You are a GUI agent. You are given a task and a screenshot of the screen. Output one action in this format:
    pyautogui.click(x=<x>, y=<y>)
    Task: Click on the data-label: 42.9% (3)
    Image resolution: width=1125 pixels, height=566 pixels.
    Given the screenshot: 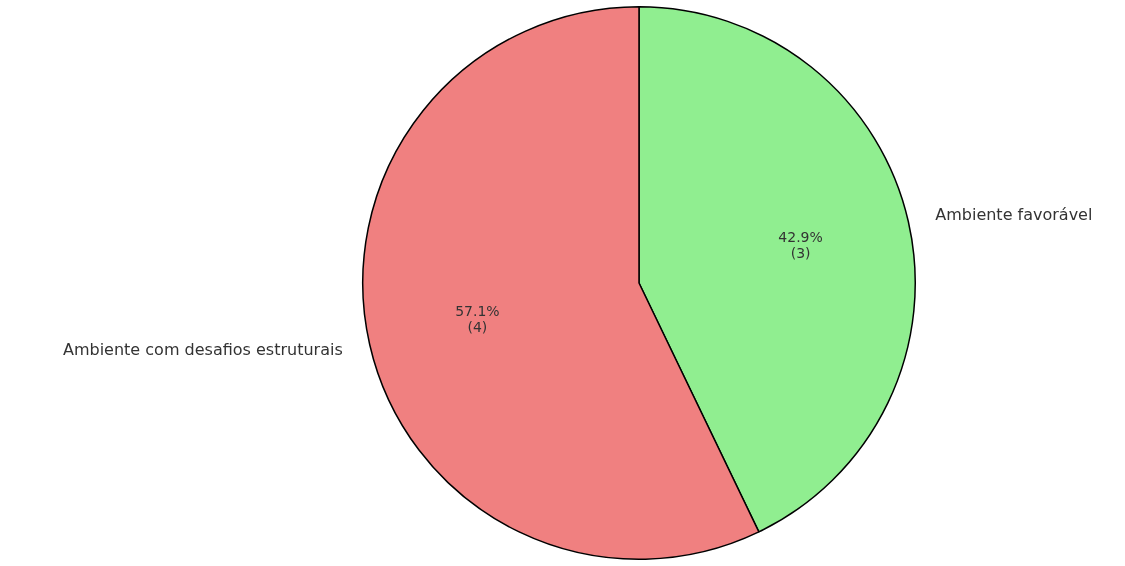 What is the action you would take?
    pyautogui.click(x=800, y=244)
    